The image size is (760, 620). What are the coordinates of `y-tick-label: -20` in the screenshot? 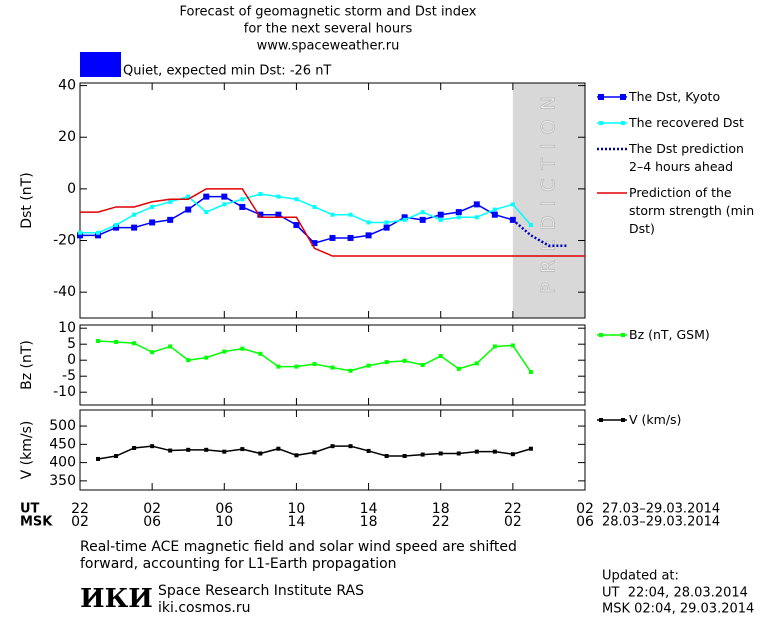 It's located at (64, 241).